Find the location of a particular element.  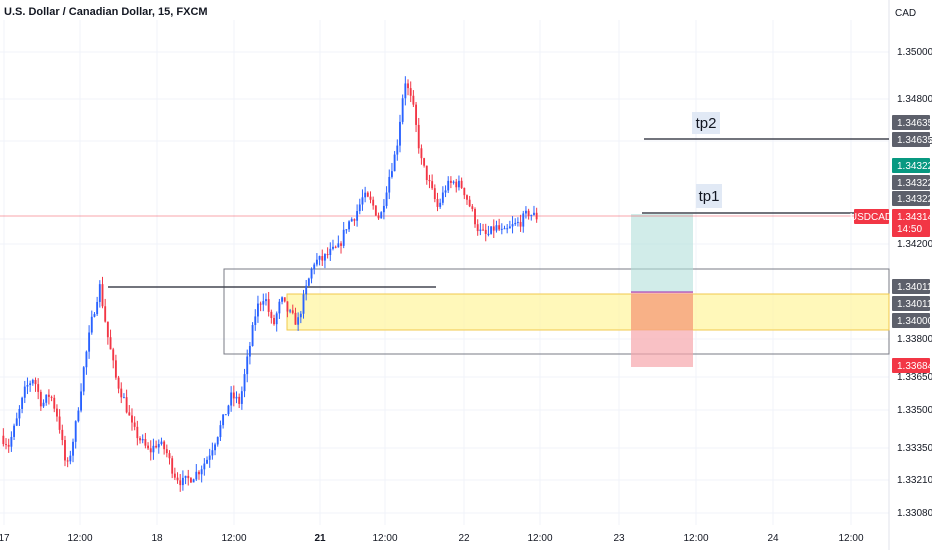

x-tick-label: 12:00 is located at coordinates (539, 538).